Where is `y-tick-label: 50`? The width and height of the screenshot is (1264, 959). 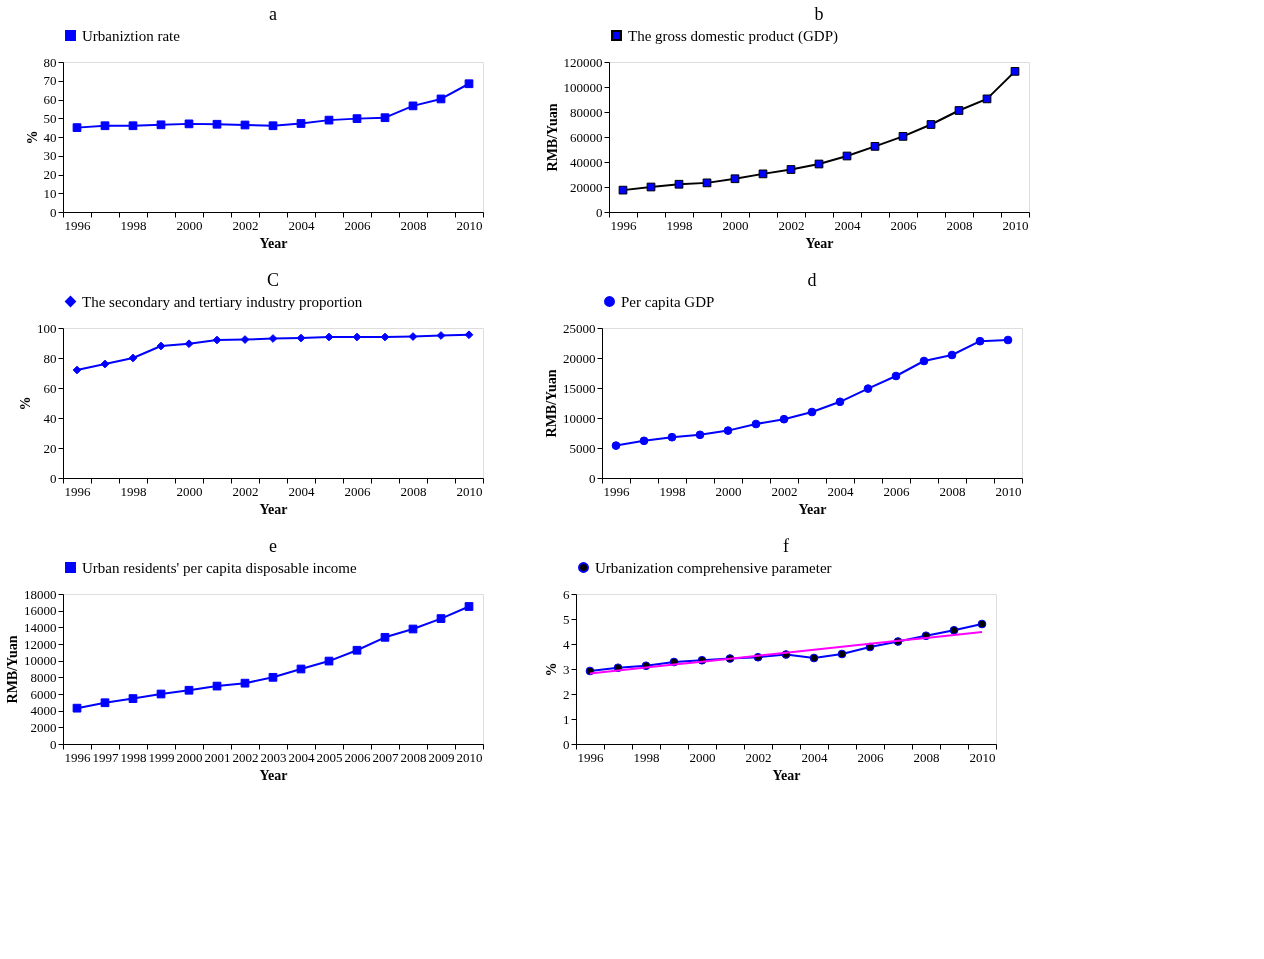
y-tick-label: 50 is located at coordinates (50, 118).